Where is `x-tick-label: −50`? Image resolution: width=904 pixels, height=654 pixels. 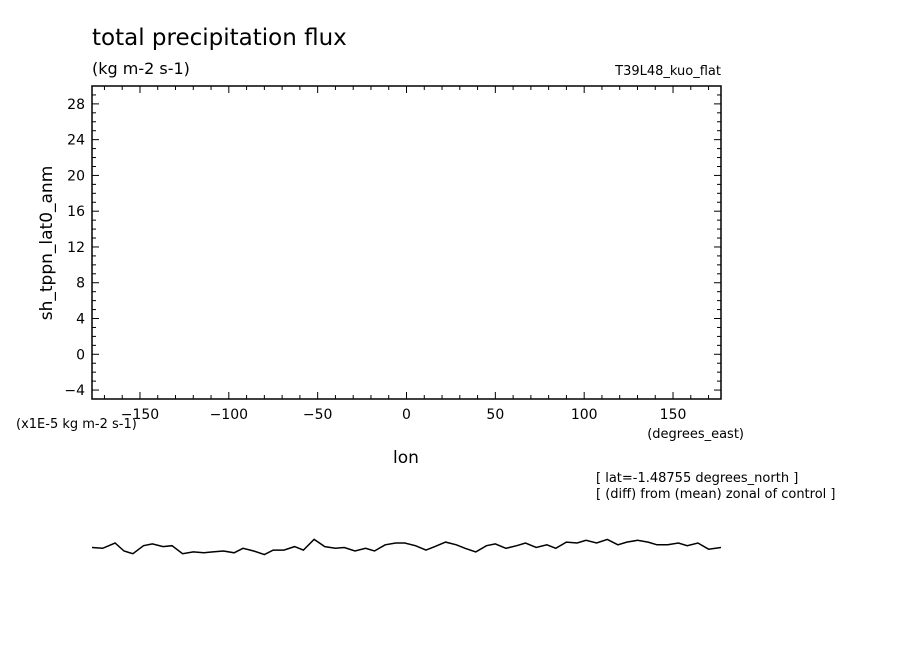 x-tick-label: −50 is located at coordinates (318, 415).